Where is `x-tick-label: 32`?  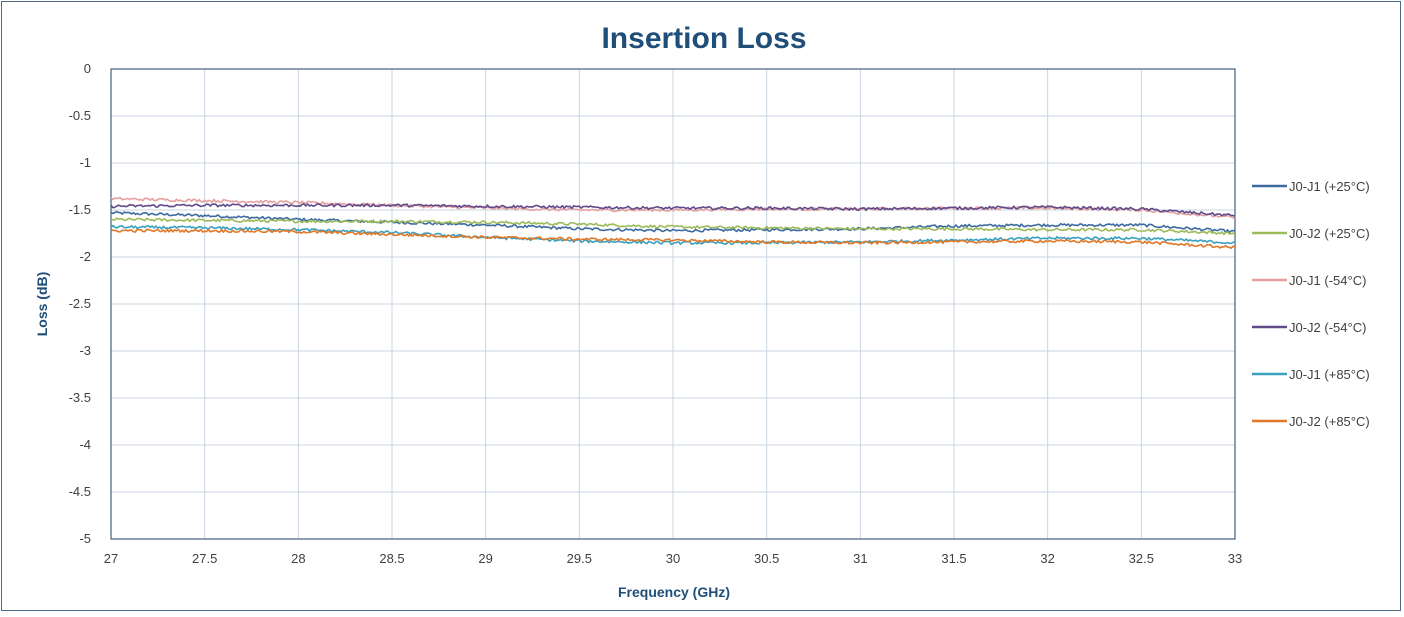 x-tick-label: 32 is located at coordinates (1047, 558).